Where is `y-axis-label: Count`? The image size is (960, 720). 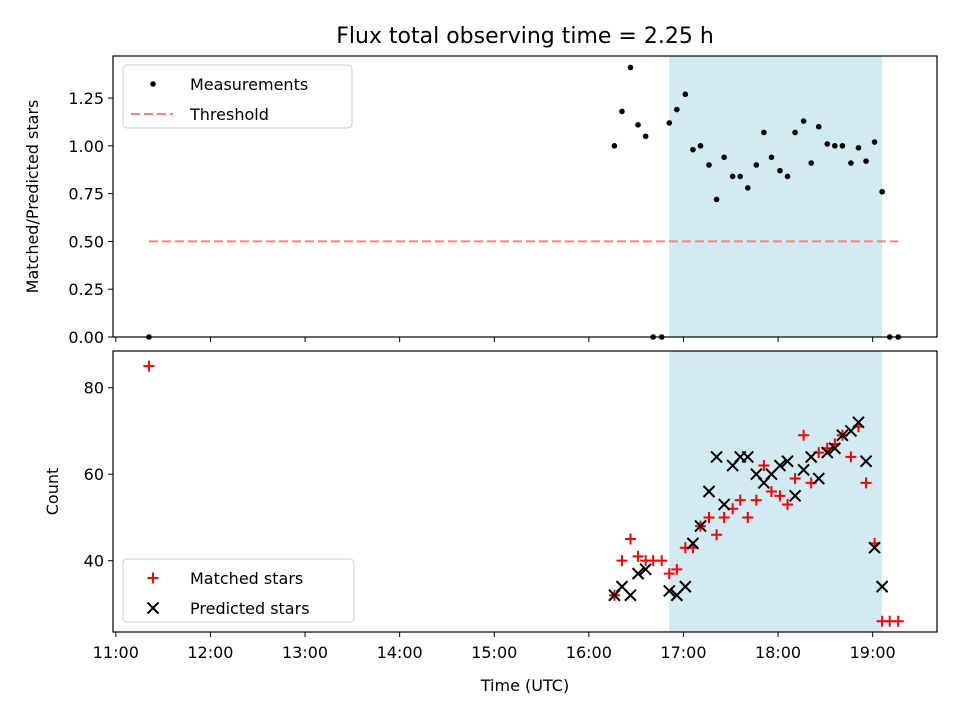 y-axis-label: Count is located at coordinates (52, 492).